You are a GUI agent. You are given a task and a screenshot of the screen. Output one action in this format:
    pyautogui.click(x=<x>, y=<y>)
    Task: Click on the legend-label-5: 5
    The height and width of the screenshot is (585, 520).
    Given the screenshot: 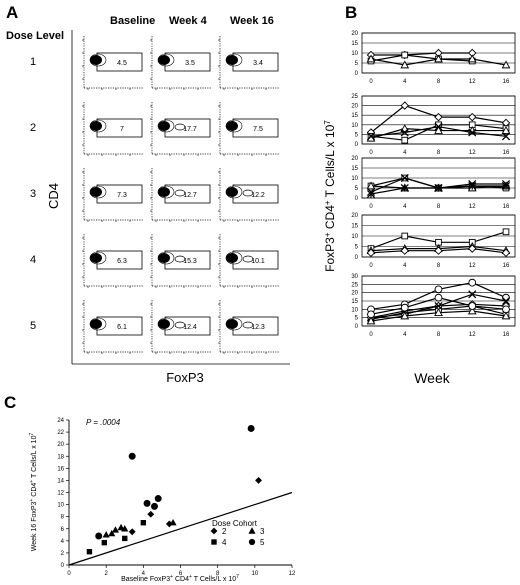 What is the action you would take?
    pyautogui.click(x=262, y=542)
    